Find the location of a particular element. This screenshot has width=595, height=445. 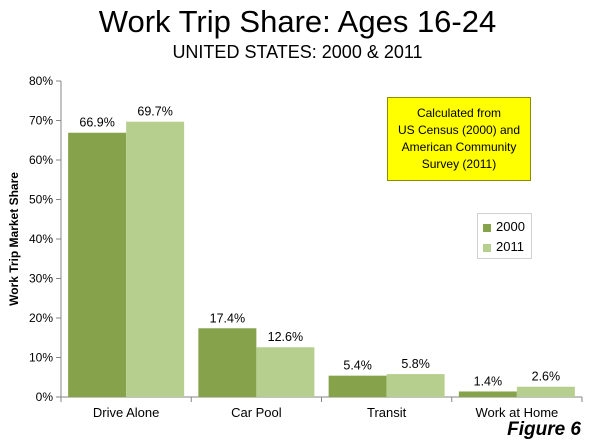

chart-subtitle: UNITED STATES: 2000 & 2011 is located at coordinates (297, 52).